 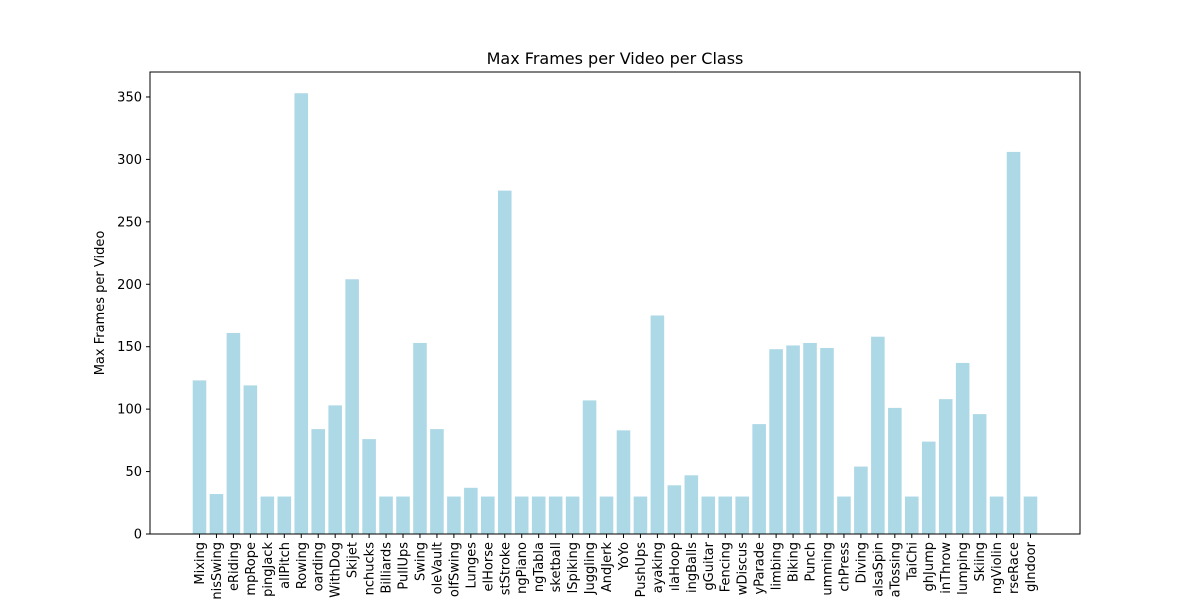 What do you see at coordinates (352, 406) in the screenshot?
I see `bar-Skijet` at bounding box center [352, 406].